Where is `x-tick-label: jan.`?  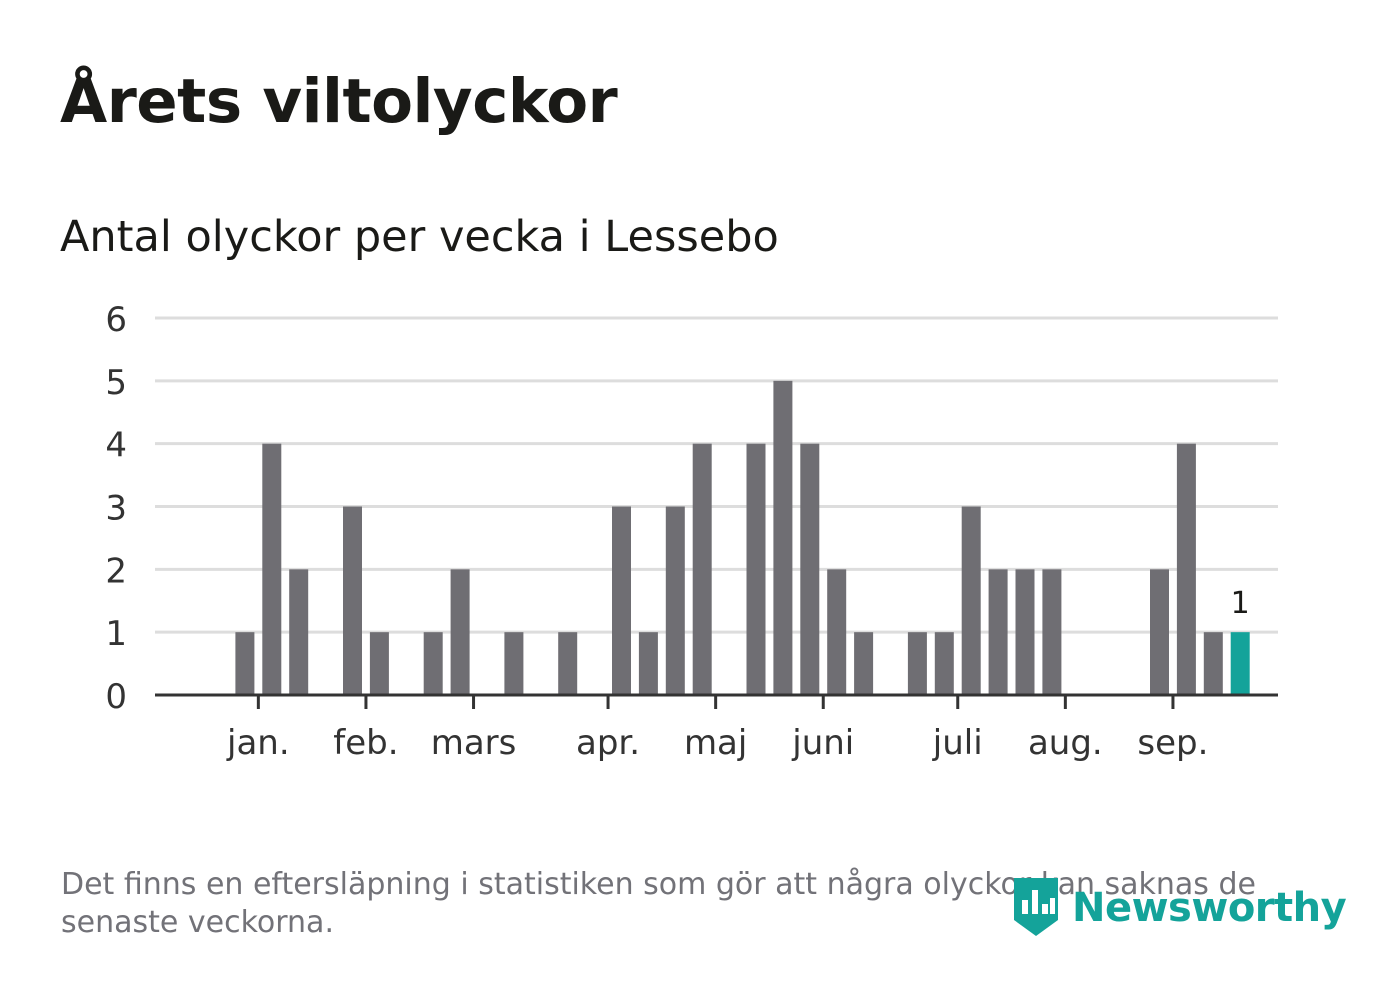 x-tick-label: jan. is located at coordinates (258, 743).